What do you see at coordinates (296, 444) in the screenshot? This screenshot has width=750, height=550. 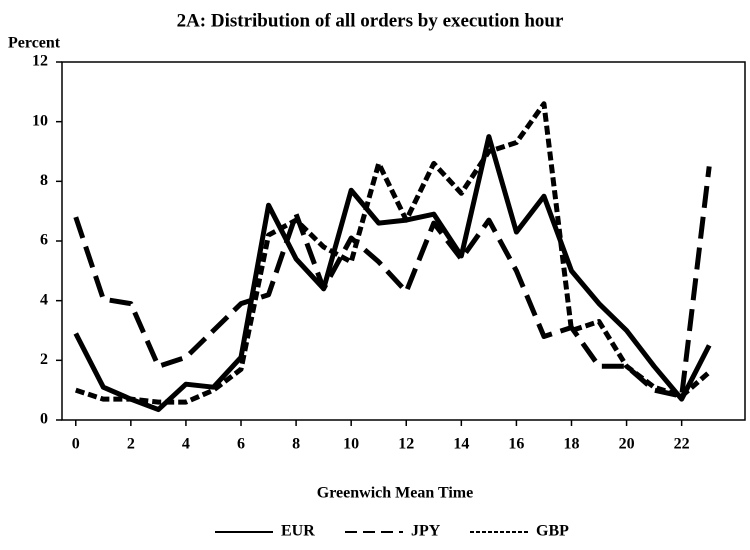 I see `x-tick-label: 8` at bounding box center [296, 444].